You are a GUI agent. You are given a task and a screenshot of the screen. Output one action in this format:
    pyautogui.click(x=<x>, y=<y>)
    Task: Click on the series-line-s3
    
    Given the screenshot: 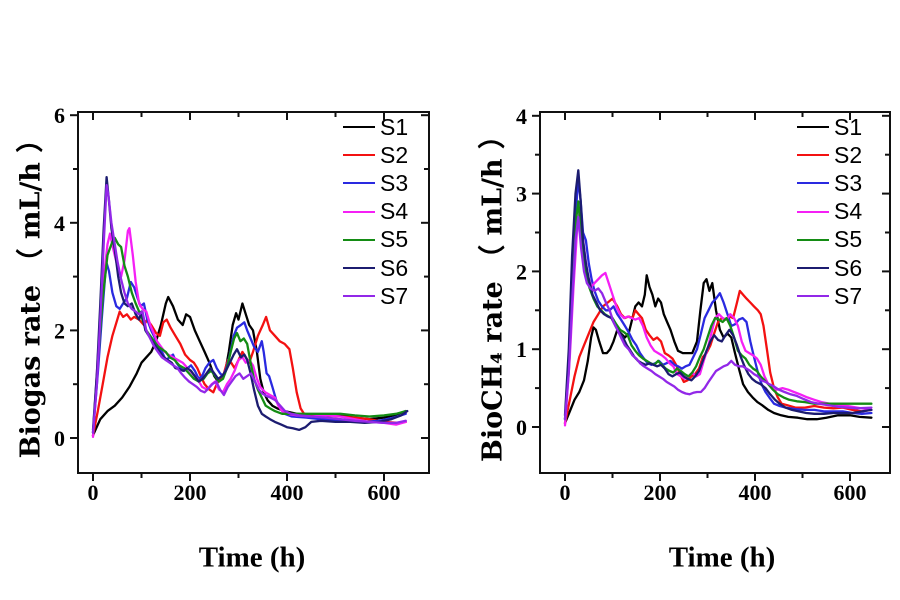 What is the action you would take?
    pyautogui.click(x=718, y=298)
    